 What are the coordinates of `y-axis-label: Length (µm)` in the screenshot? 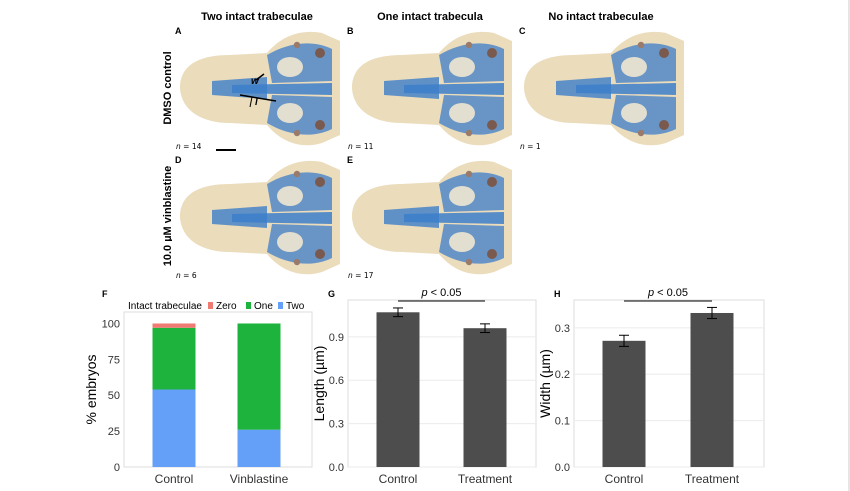 It's located at (319, 384).